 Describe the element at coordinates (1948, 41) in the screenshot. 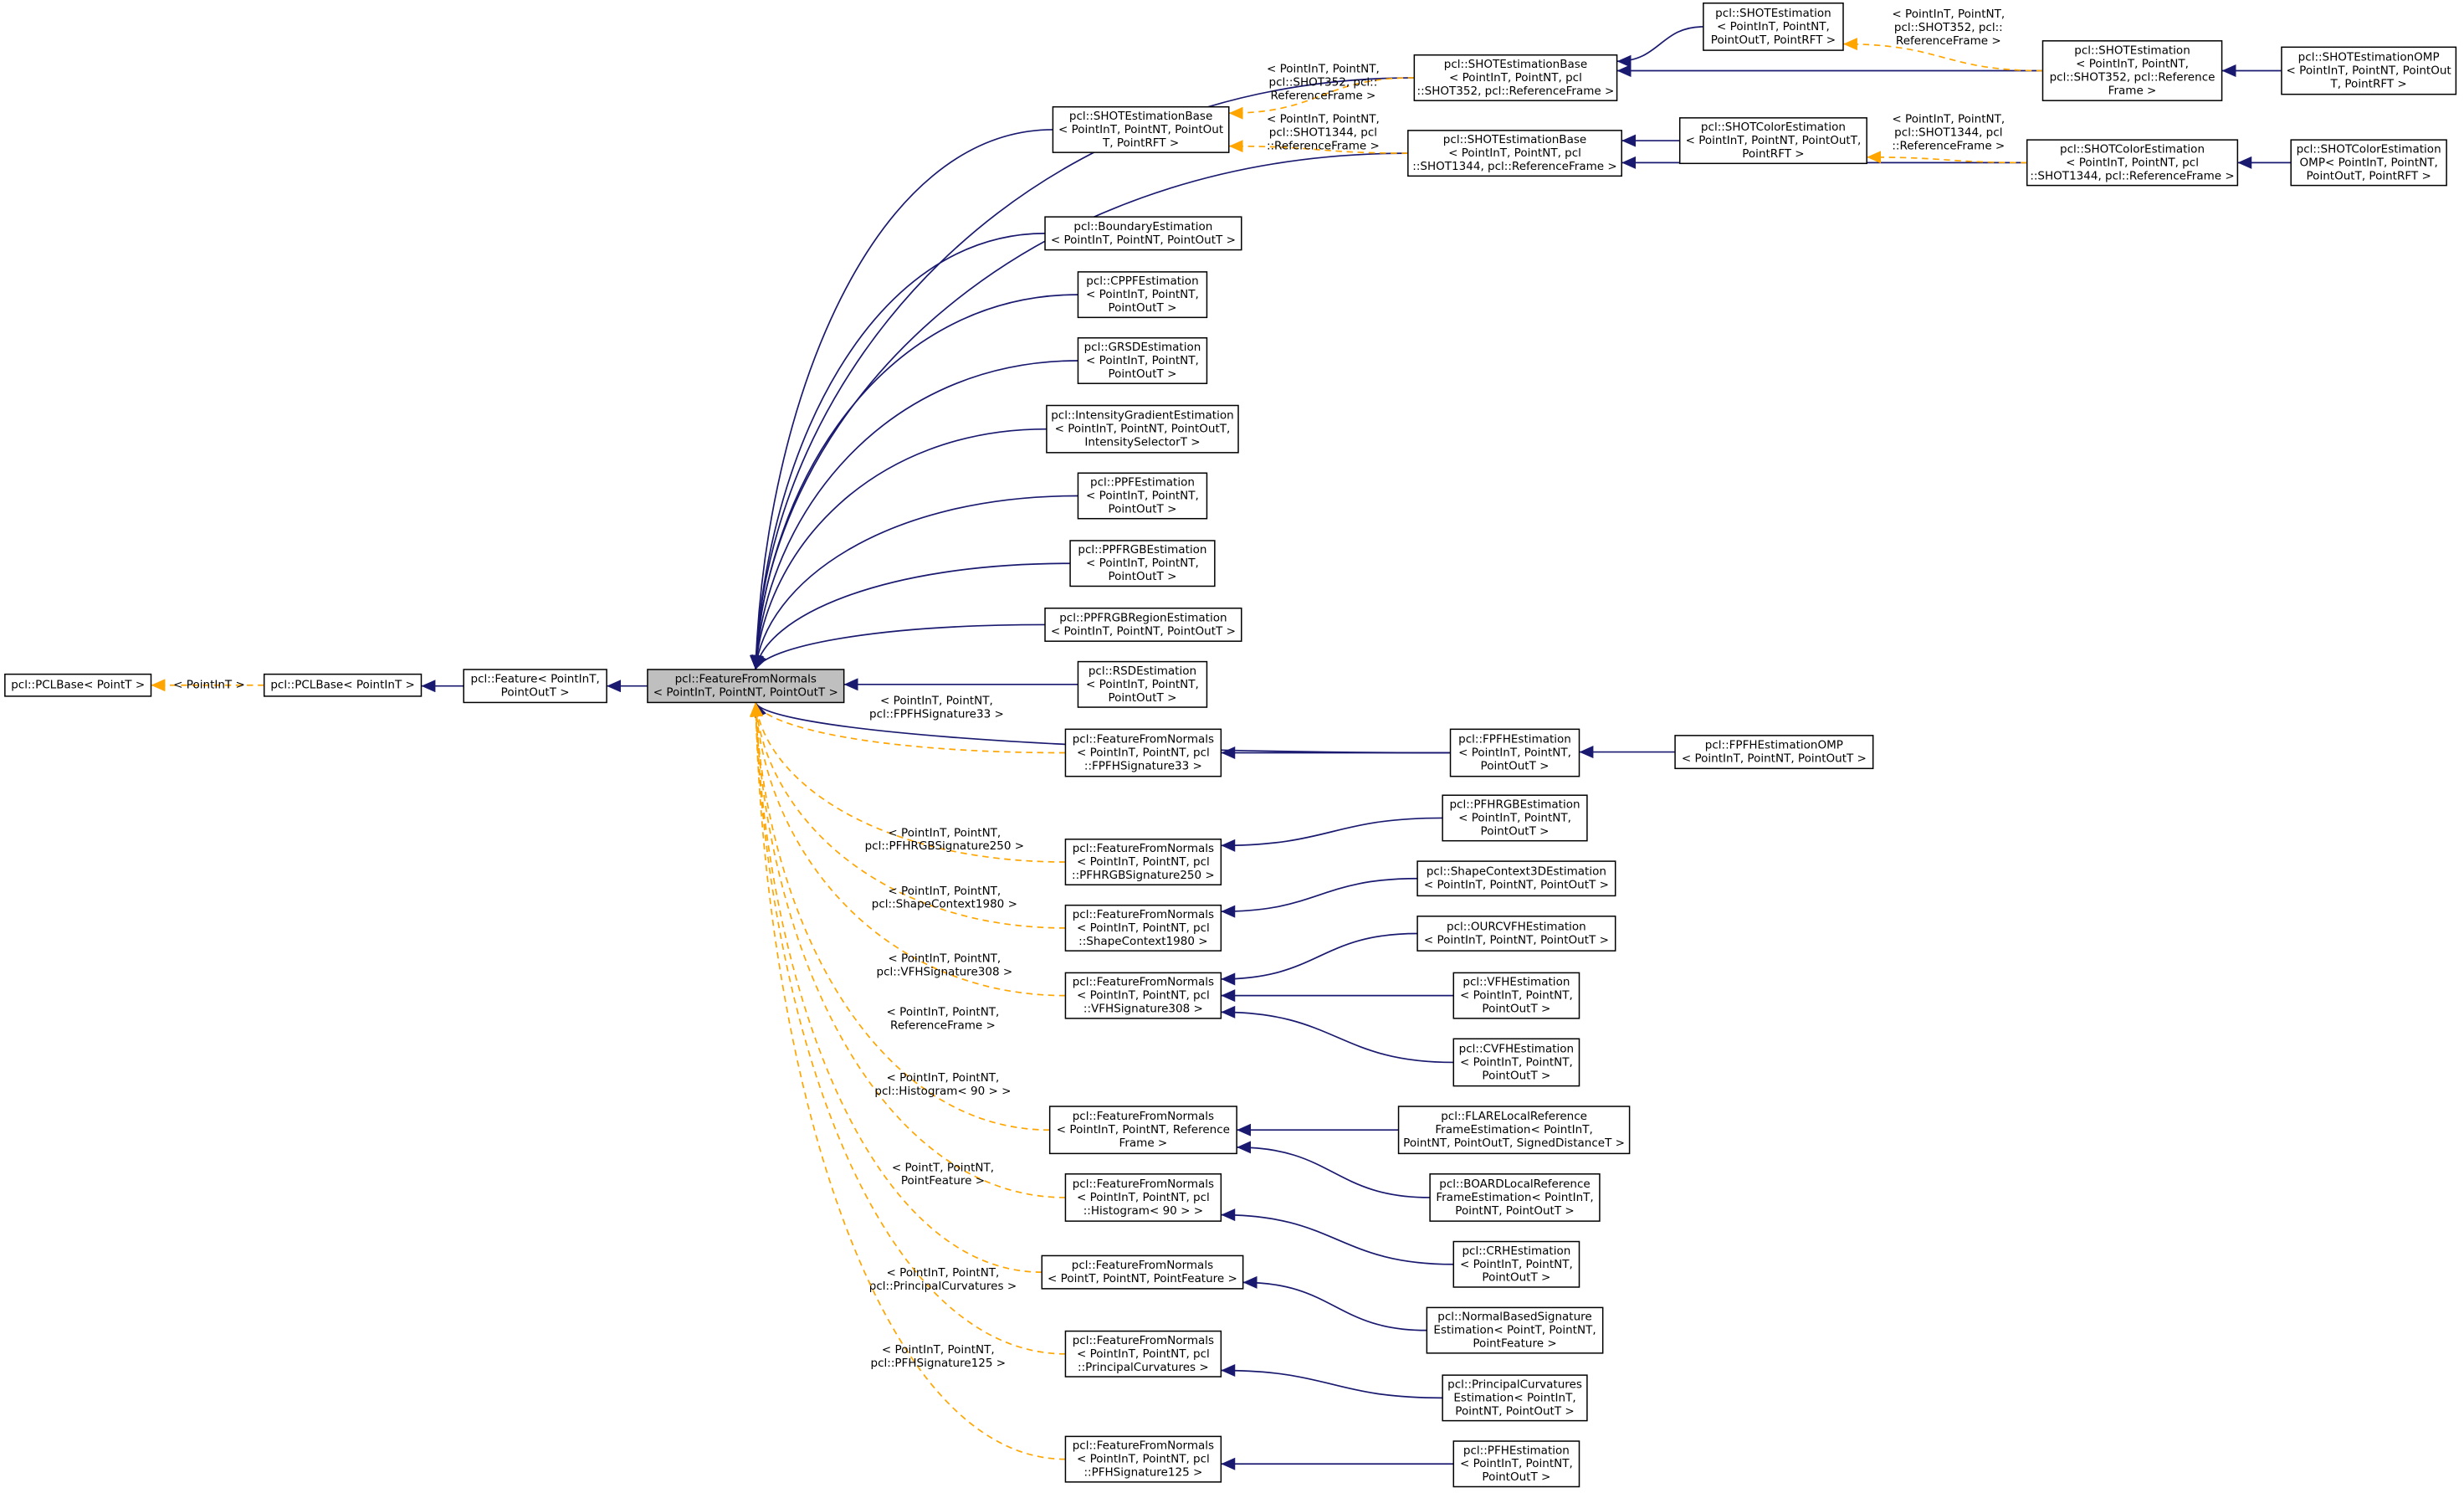

I see `edge-label: ReferenceFrame >` at that location.